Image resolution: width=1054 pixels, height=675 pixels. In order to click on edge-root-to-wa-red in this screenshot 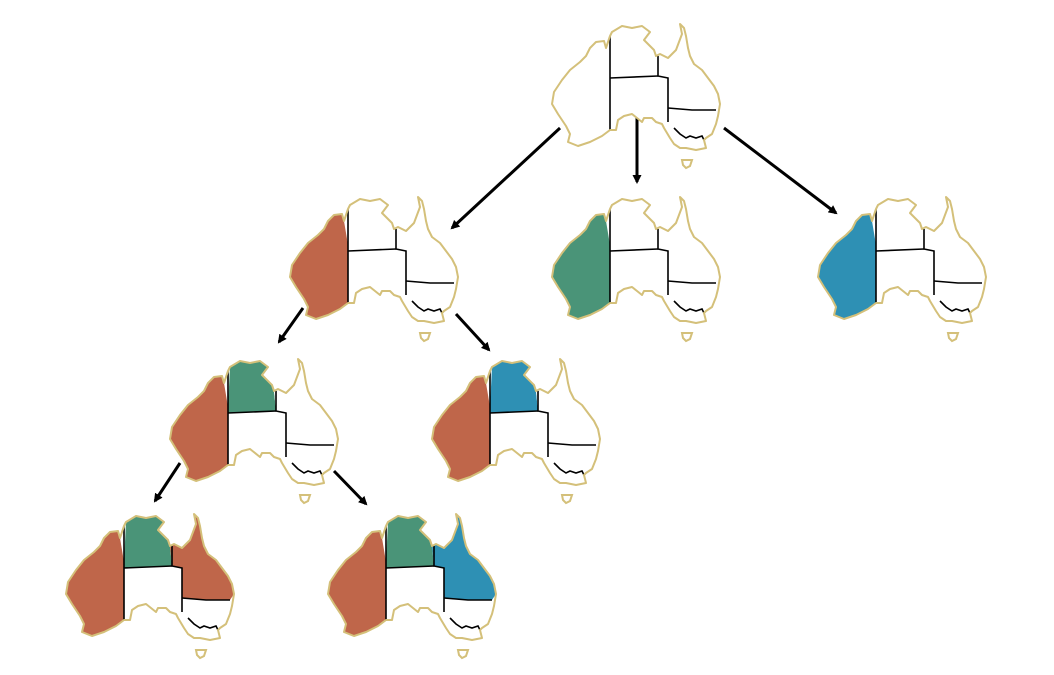, I will do `click(506, 178)`.